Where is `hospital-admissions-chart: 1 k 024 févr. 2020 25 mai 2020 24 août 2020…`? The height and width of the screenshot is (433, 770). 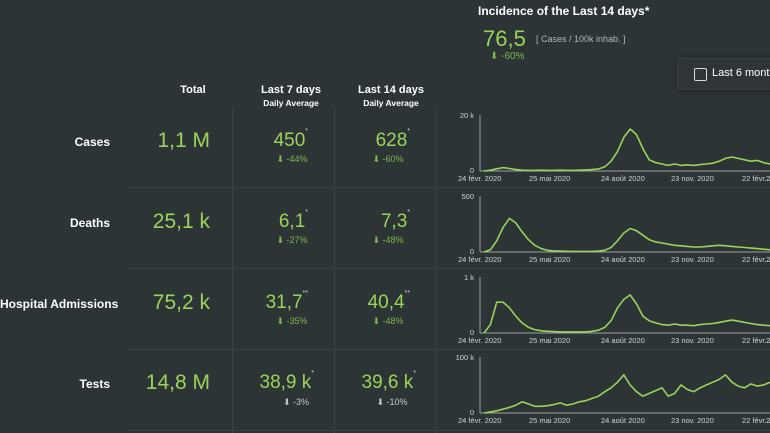 hospital-admissions-chart: 1 k 024 févr. 2020 25 mai 2020 24 août 2020… is located at coordinates (614, 309).